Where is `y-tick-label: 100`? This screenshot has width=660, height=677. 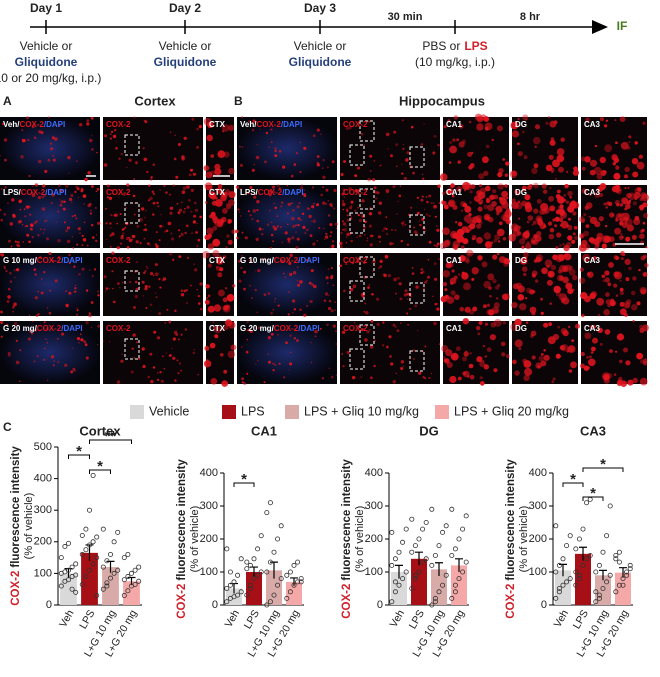 y-tick-label: 100 is located at coordinates (538, 572).